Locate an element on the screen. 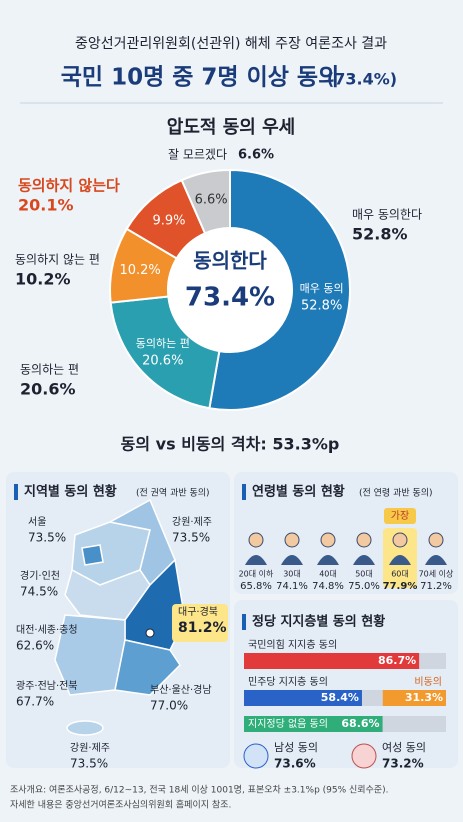 The image size is (463, 822). age-name: 40대 is located at coordinates (328, 574).